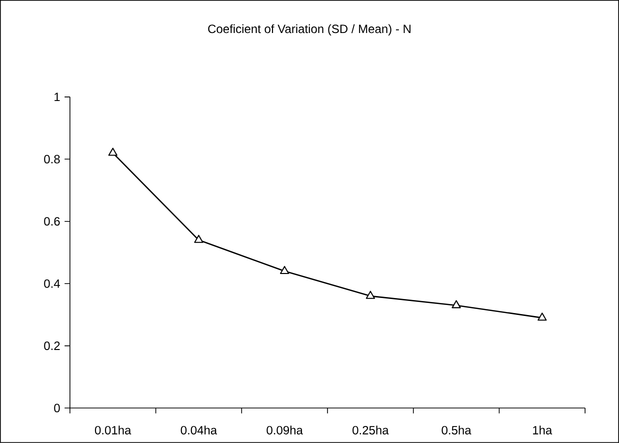  I want to click on y-tick-label: 1, so click(57, 97).